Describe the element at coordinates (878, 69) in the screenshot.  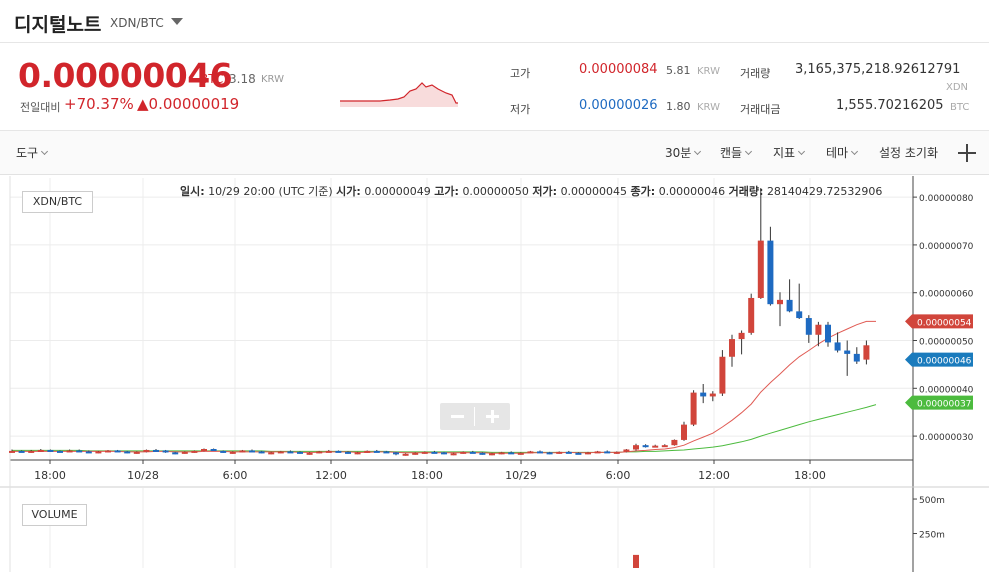
I see `volume-value: 3,165,375,218.92612791` at that location.